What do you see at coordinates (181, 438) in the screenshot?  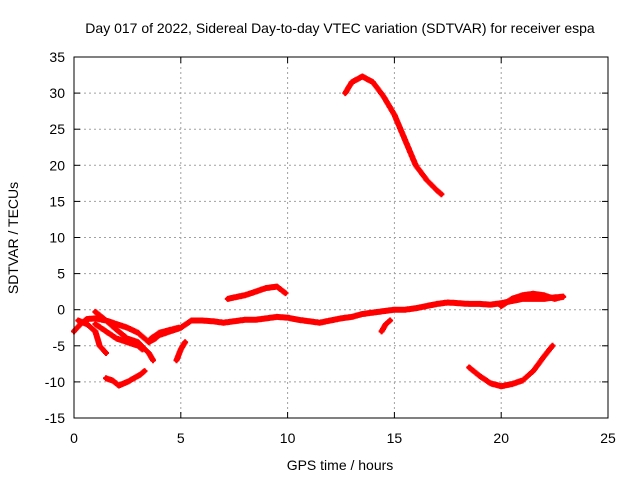 I see `x-tick-label: 5` at bounding box center [181, 438].